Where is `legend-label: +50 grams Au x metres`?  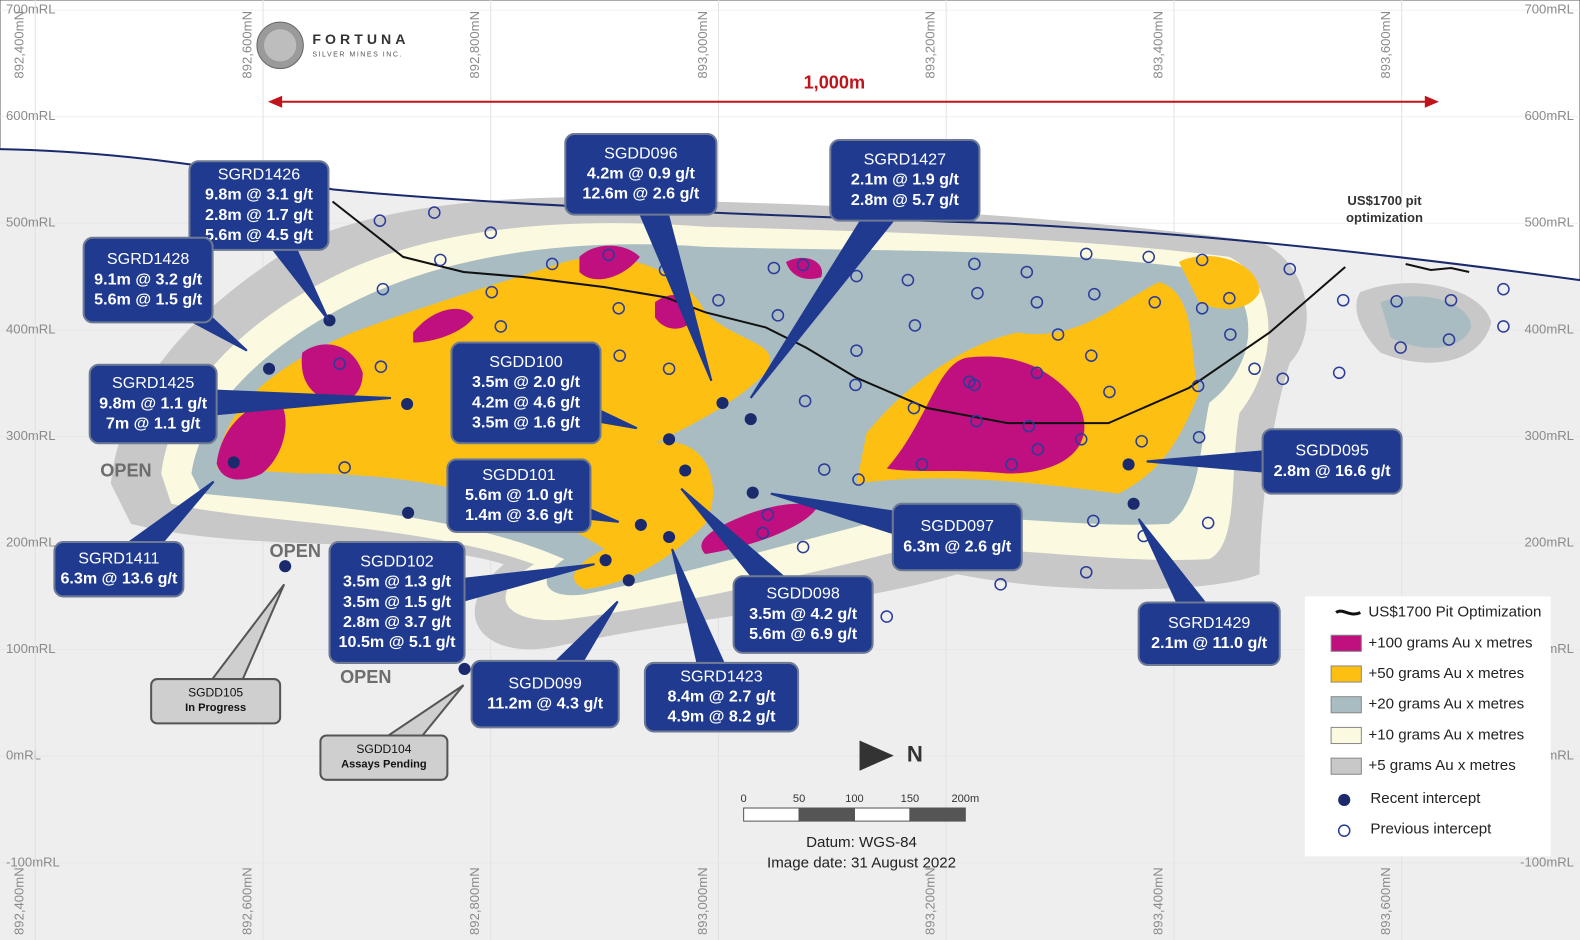 legend-label: +50 grams Au x metres is located at coordinates (1446, 673).